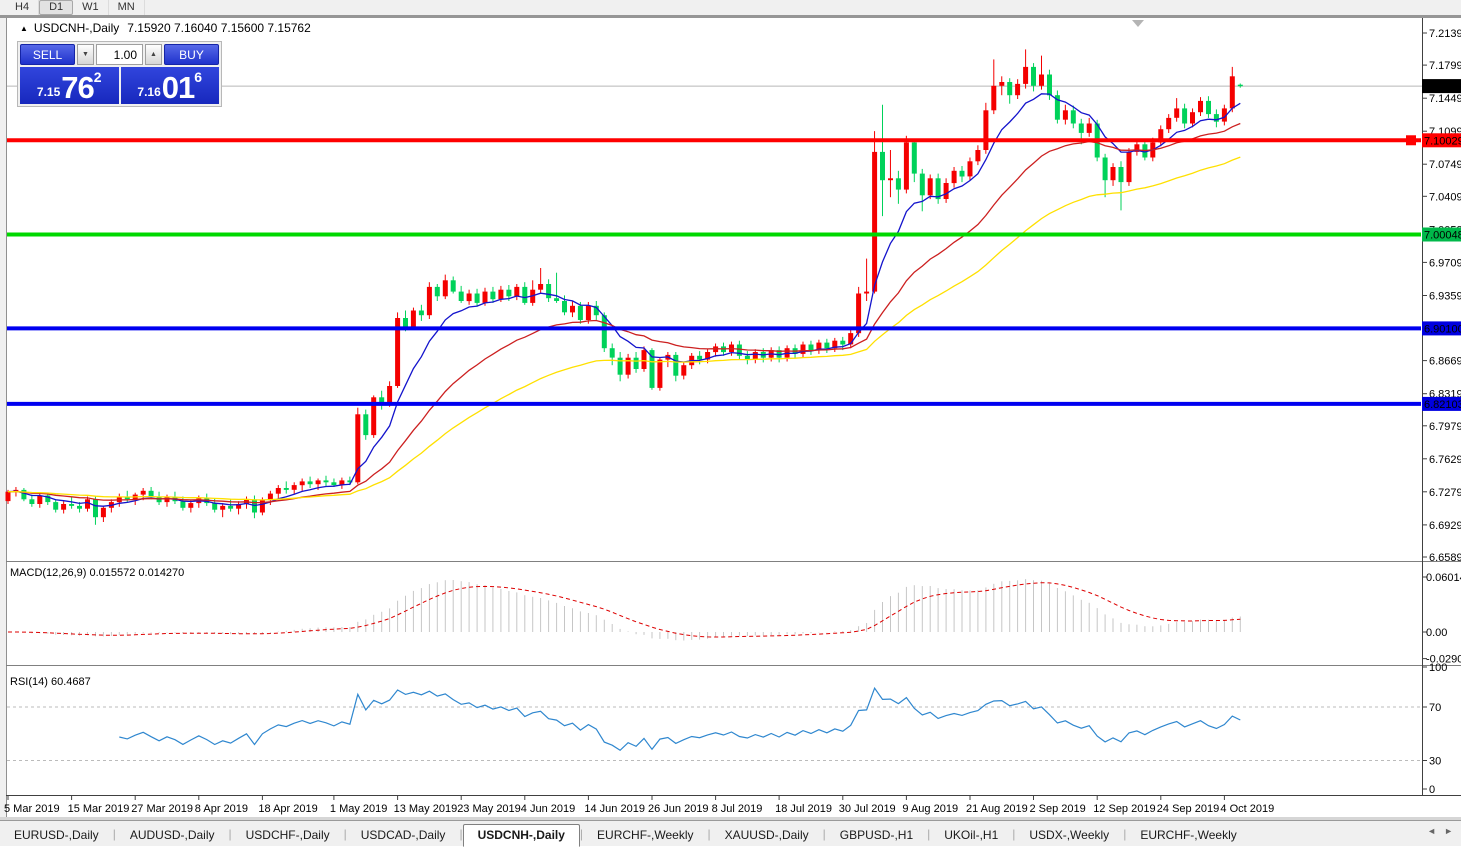  What do you see at coordinates (1445, 460) in the screenshot?
I see `svg-text: 6.76290` at bounding box center [1445, 460].